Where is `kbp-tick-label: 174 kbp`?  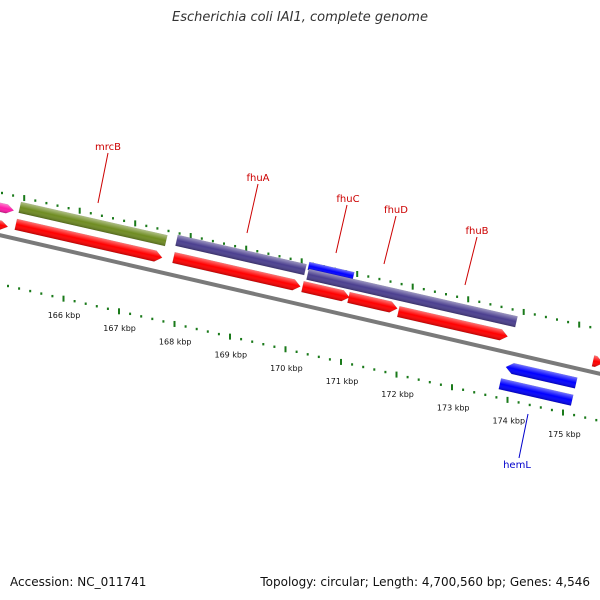 kbp-tick-label: 174 kbp is located at coordinates (508, 421).